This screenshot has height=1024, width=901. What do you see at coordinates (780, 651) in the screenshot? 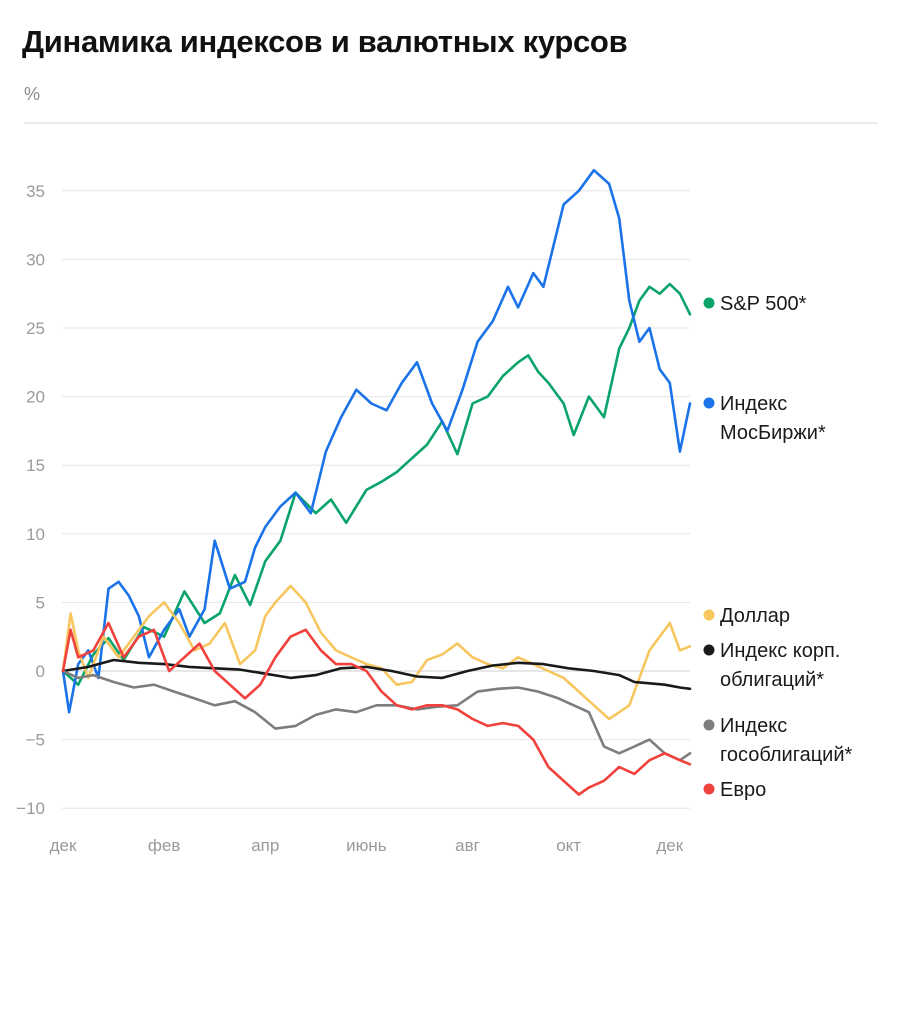
I see `legend-label: Индекс корп.` at bounding box center [780, 651].